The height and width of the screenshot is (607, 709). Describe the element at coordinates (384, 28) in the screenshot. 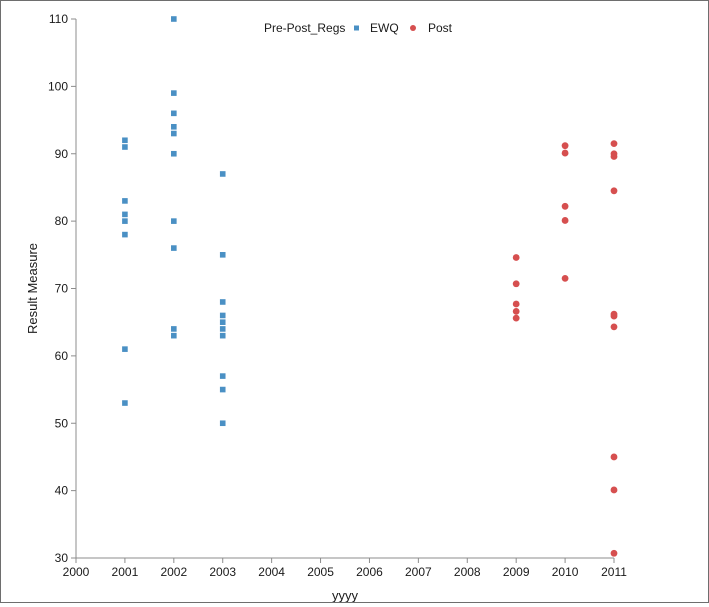

I see `legend-label-ewq: EWQ` at that location.